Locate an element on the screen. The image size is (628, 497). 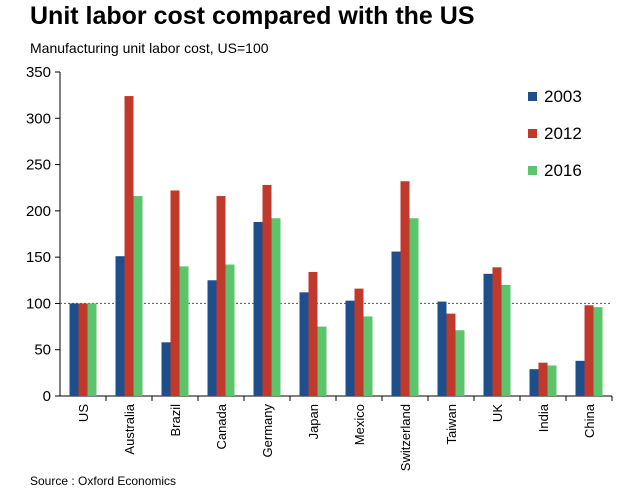
x-tick-label: India is located at coordinates (543, 417).